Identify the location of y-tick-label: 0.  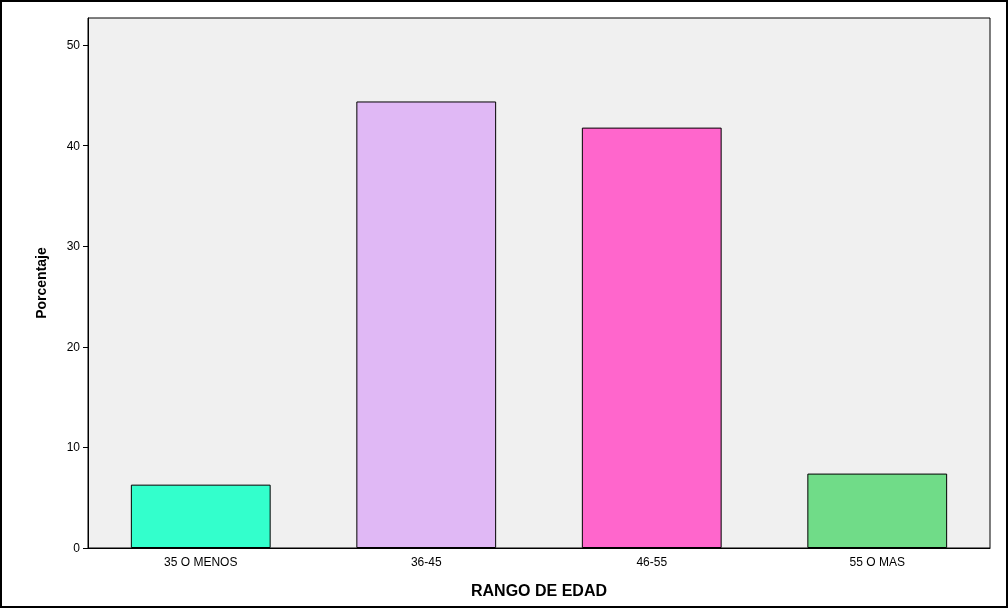
(77, 548).